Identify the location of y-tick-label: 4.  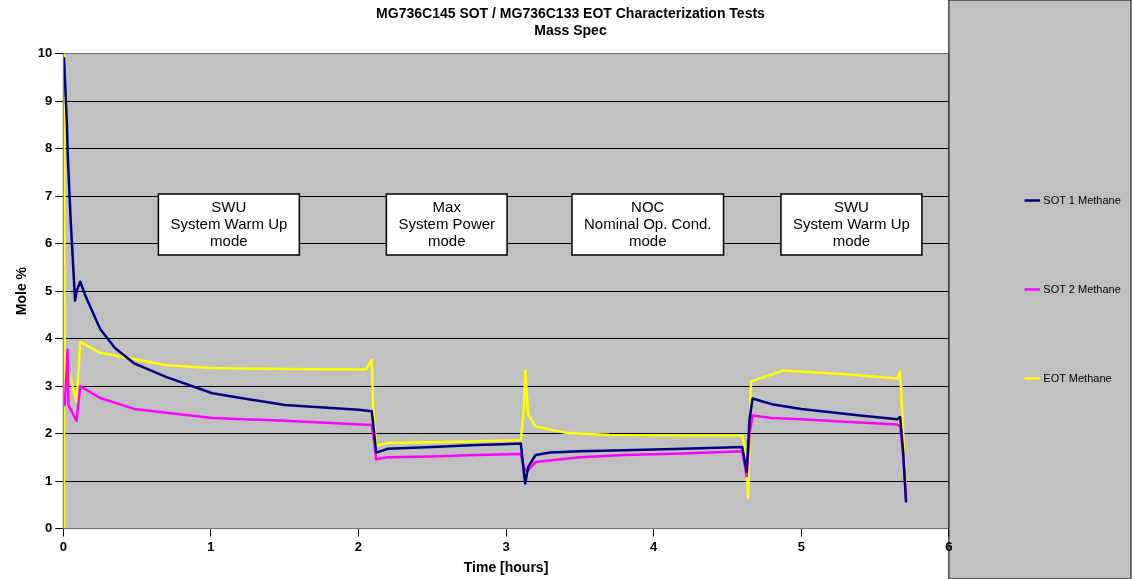
(49, 338).